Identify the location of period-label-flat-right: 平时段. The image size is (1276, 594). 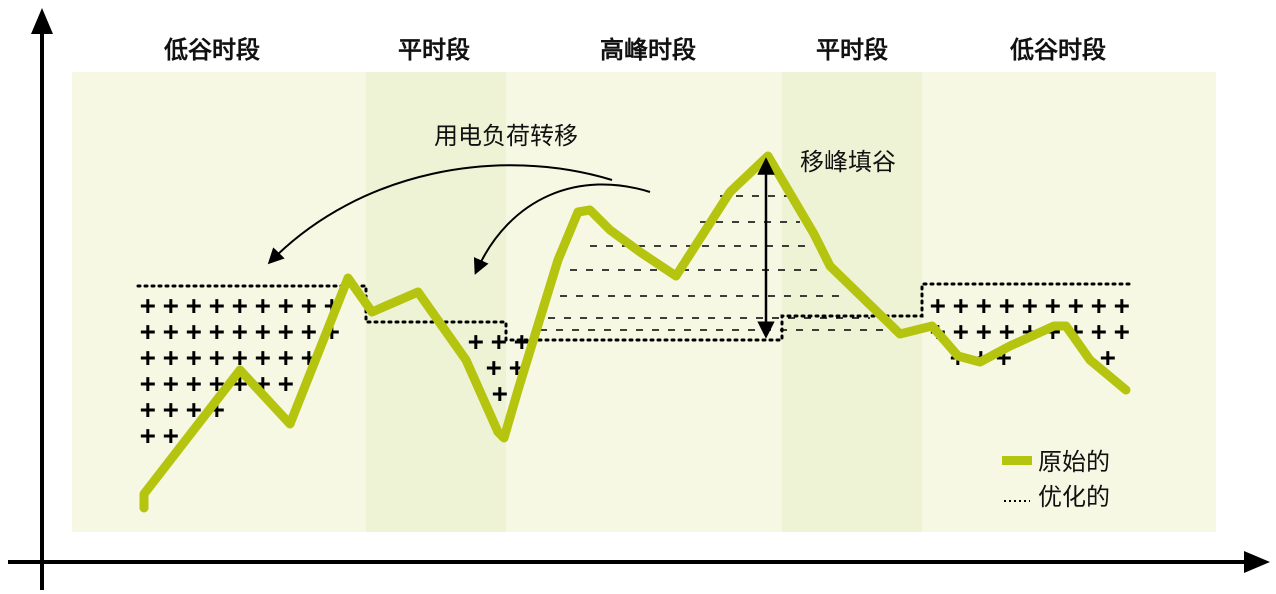
(852, 50).